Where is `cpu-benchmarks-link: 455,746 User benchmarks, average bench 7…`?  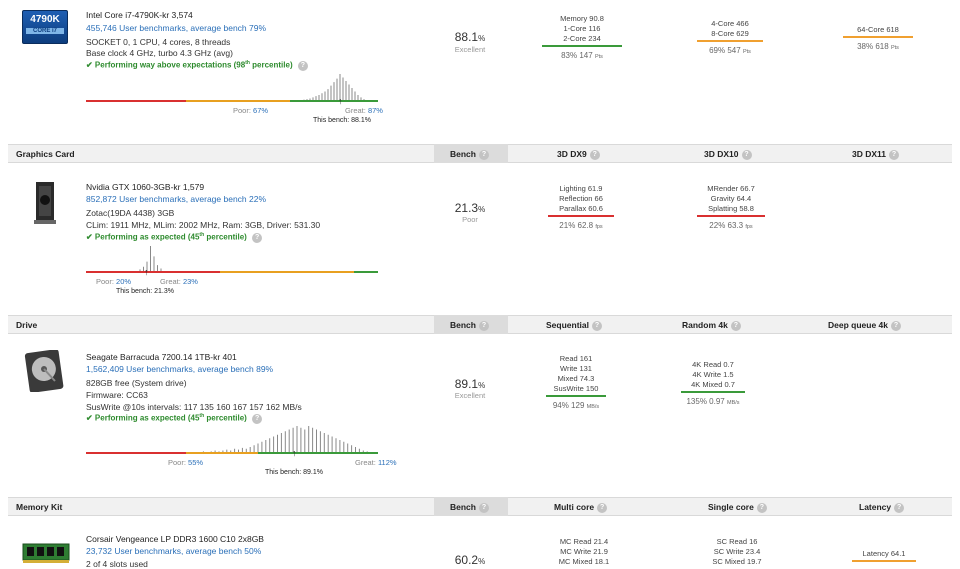
cpu-benchmarks-link: 455,746 User benchmarks, average bench 7… is located at coordinates (176, 28).